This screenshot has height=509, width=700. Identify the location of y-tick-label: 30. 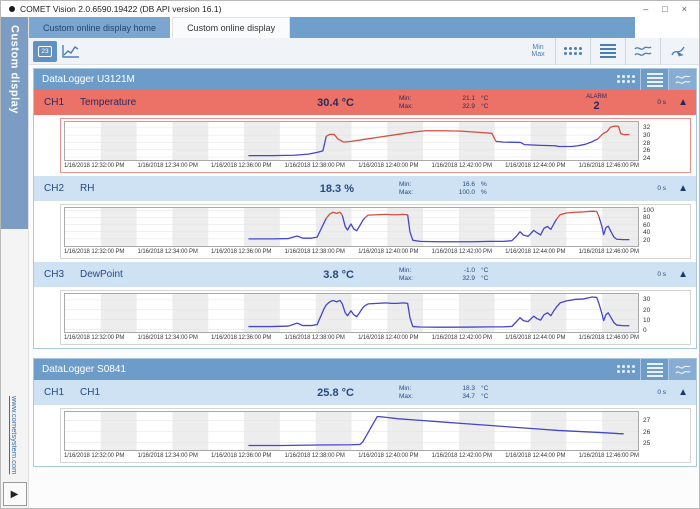
(647, 300).